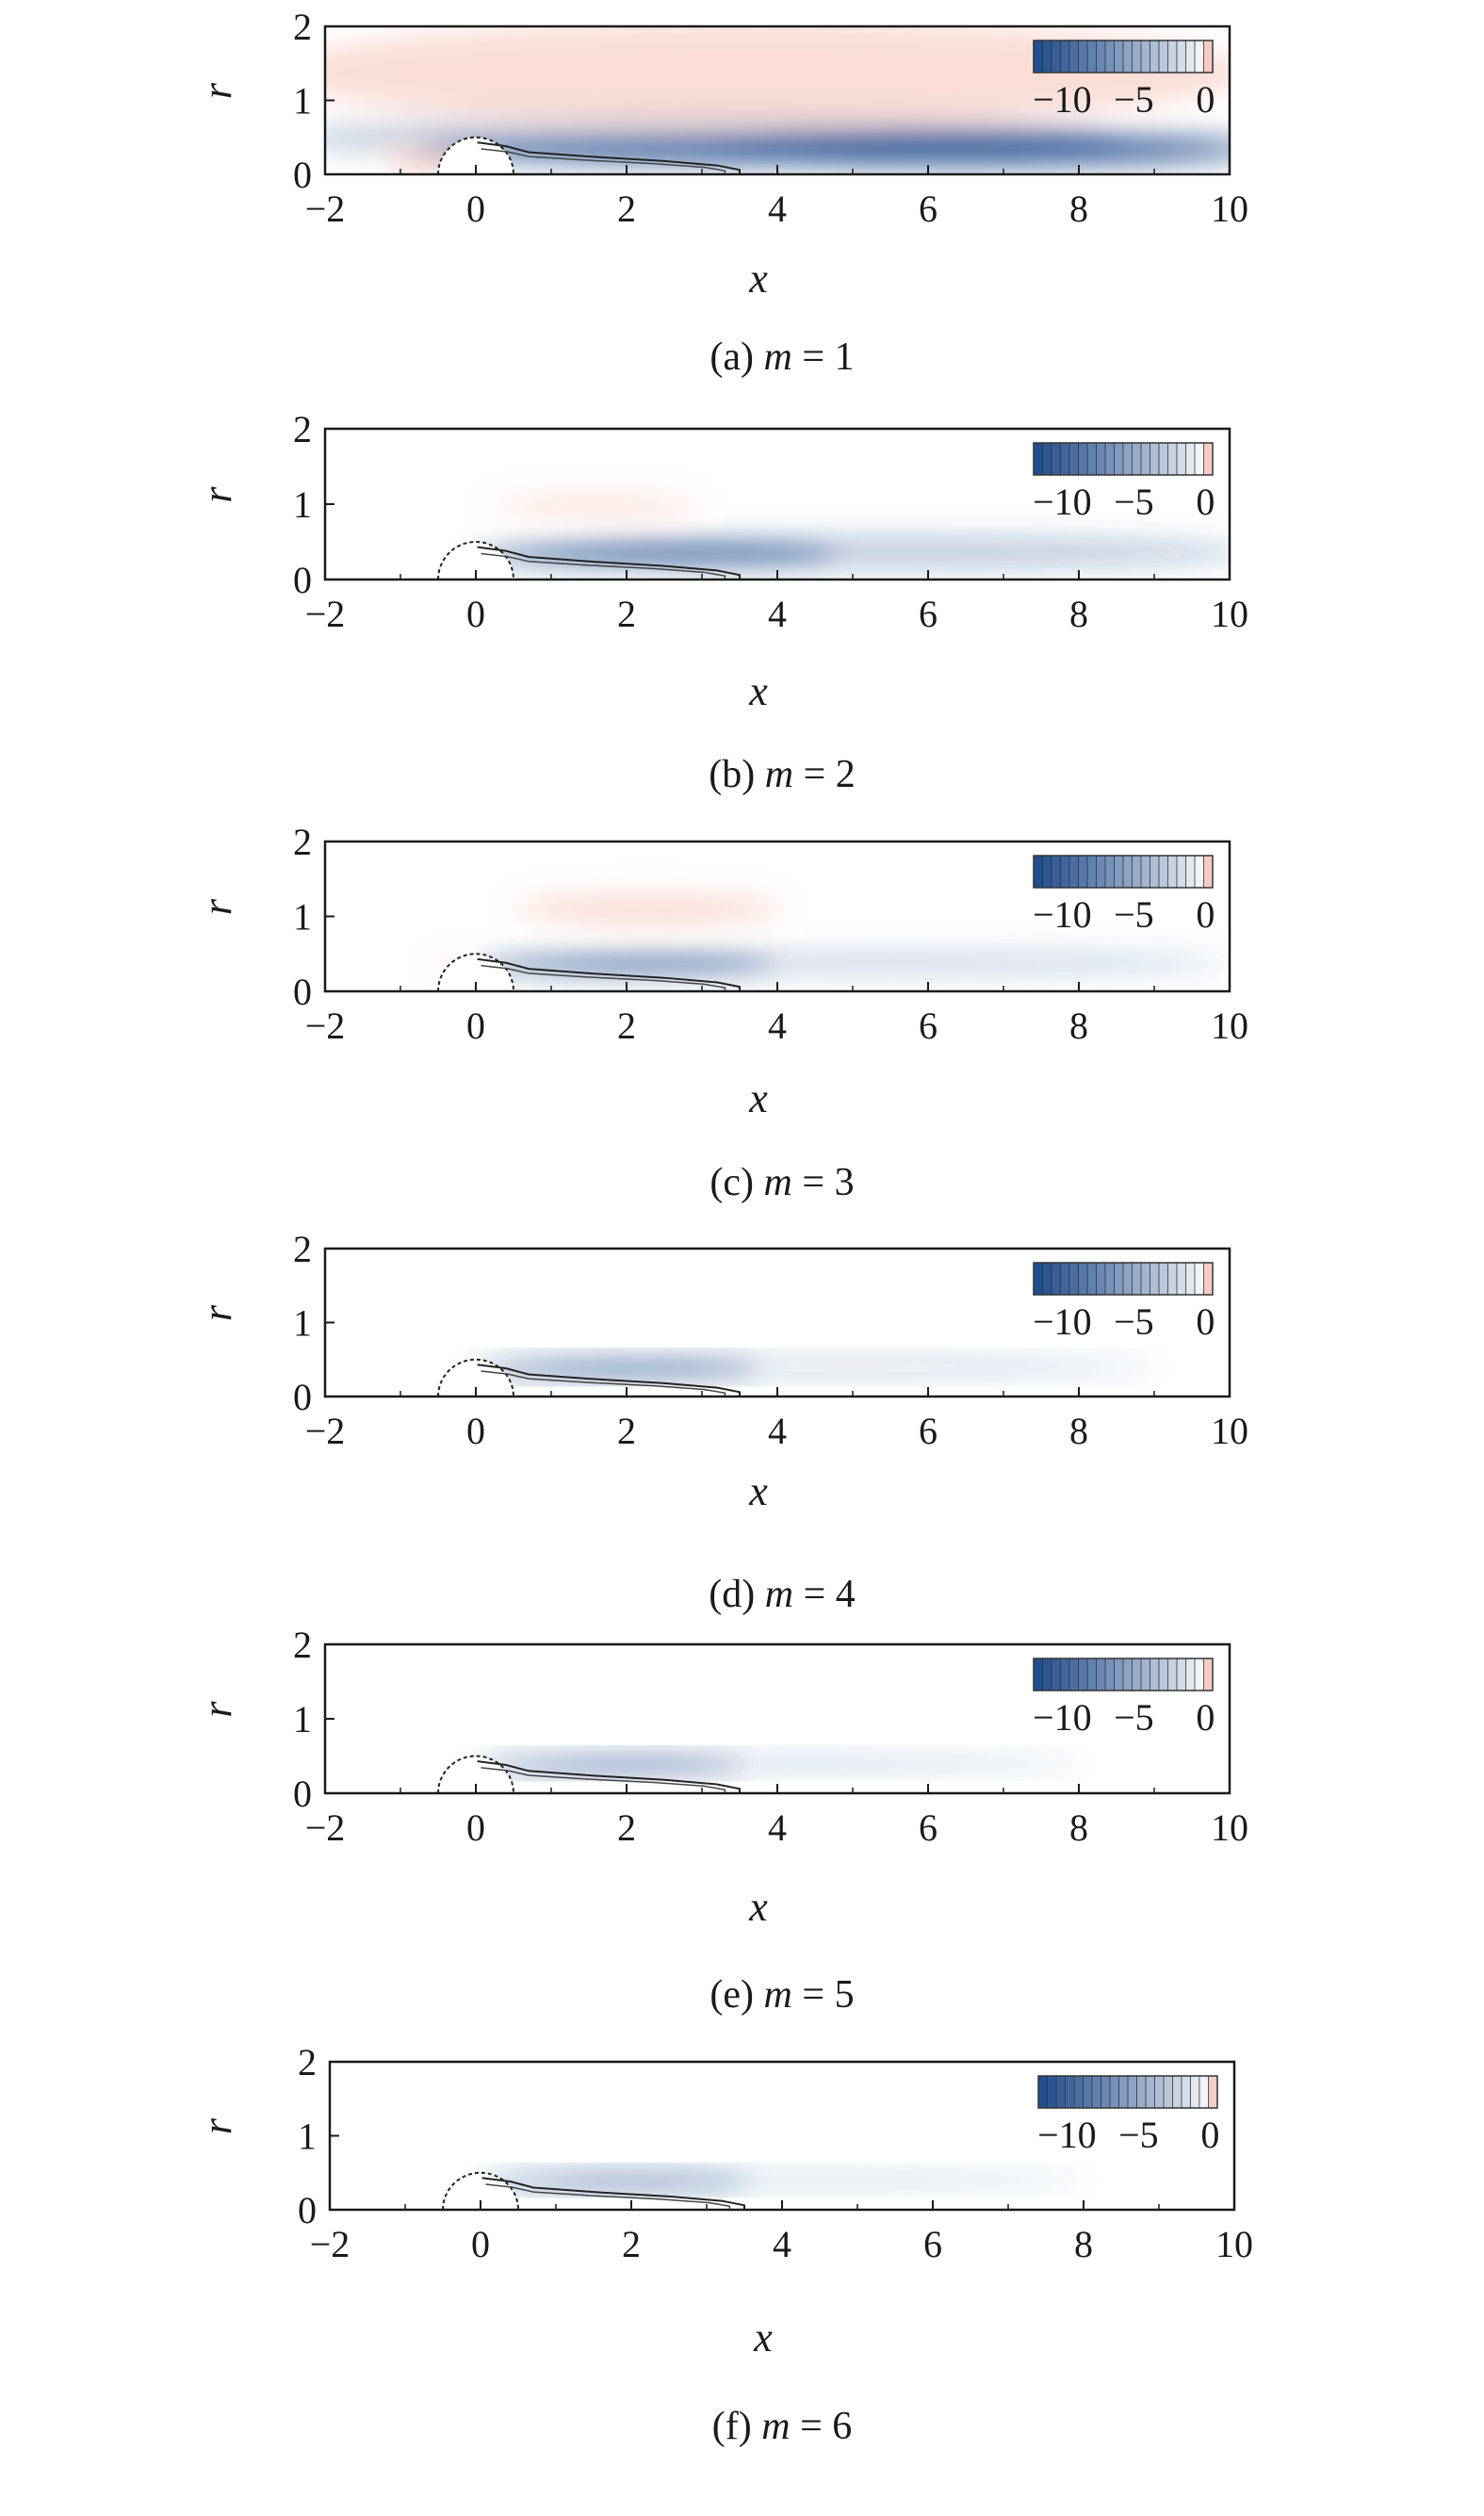 The width and height of the screenshot is (1484, 2516). What do you see at coordinates (782, 2136) in the screenshot?
I see `plot-area` at bounding box center [782, 2136].